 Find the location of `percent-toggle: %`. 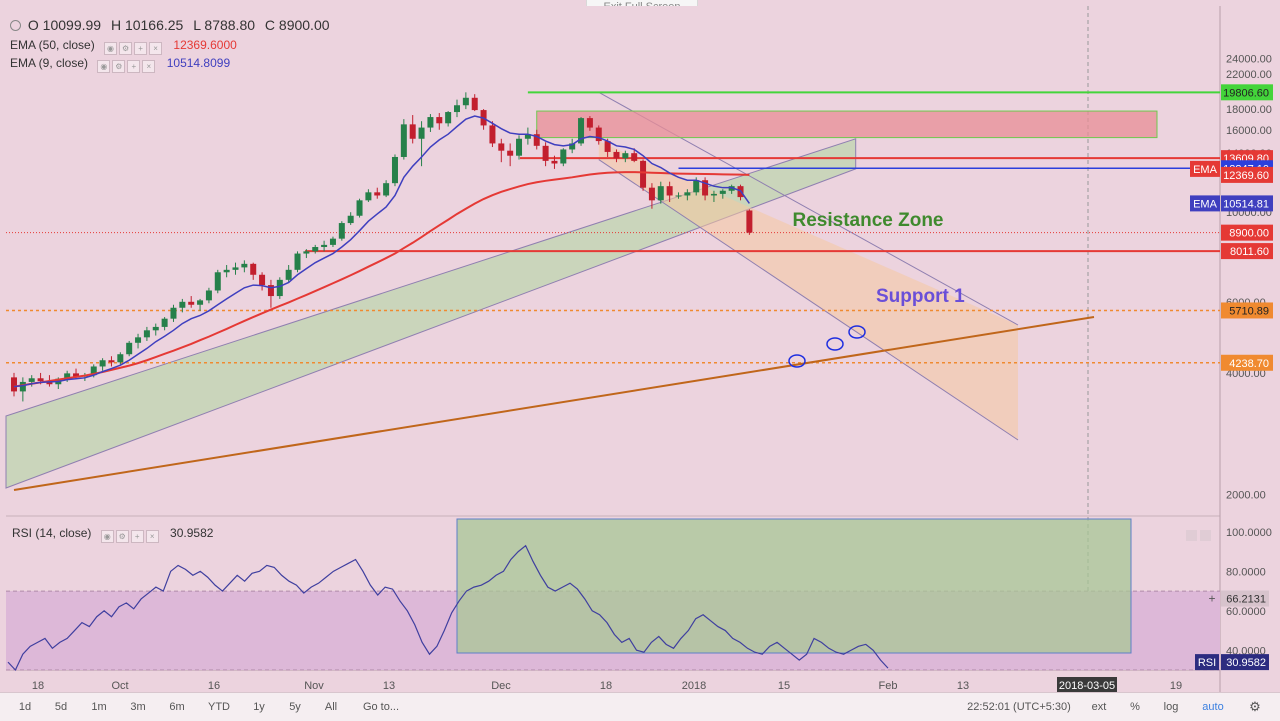

percent-toggle: % is located at coordinates (1135, 707).